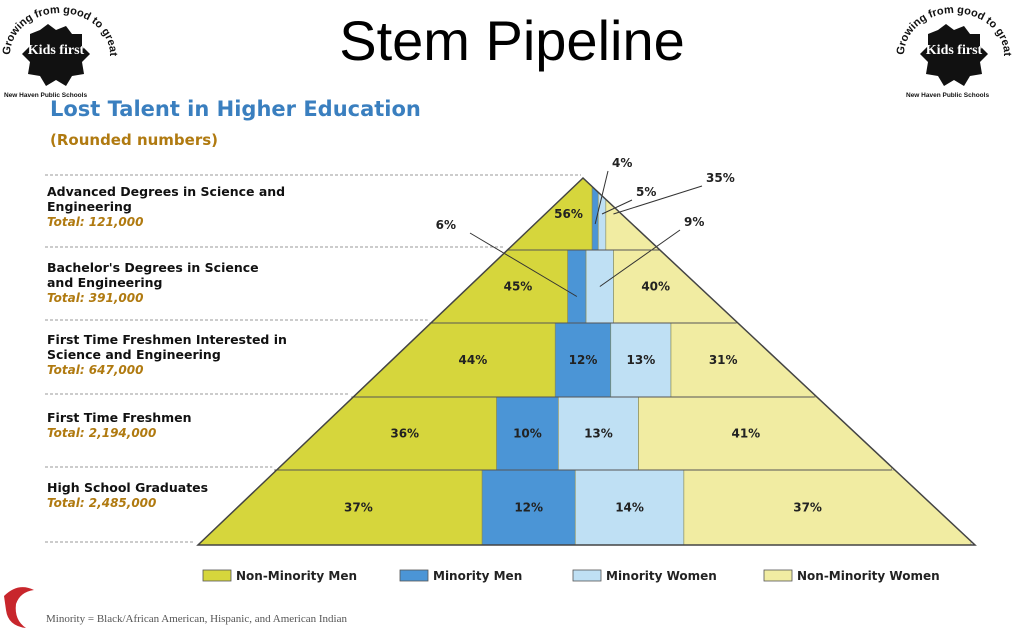 Image resolution: width=1024 pixels, height=640 pixels. Describe the element at coordinates (404, 434) in the screenshot. I see `value-label: 36%` at that location.